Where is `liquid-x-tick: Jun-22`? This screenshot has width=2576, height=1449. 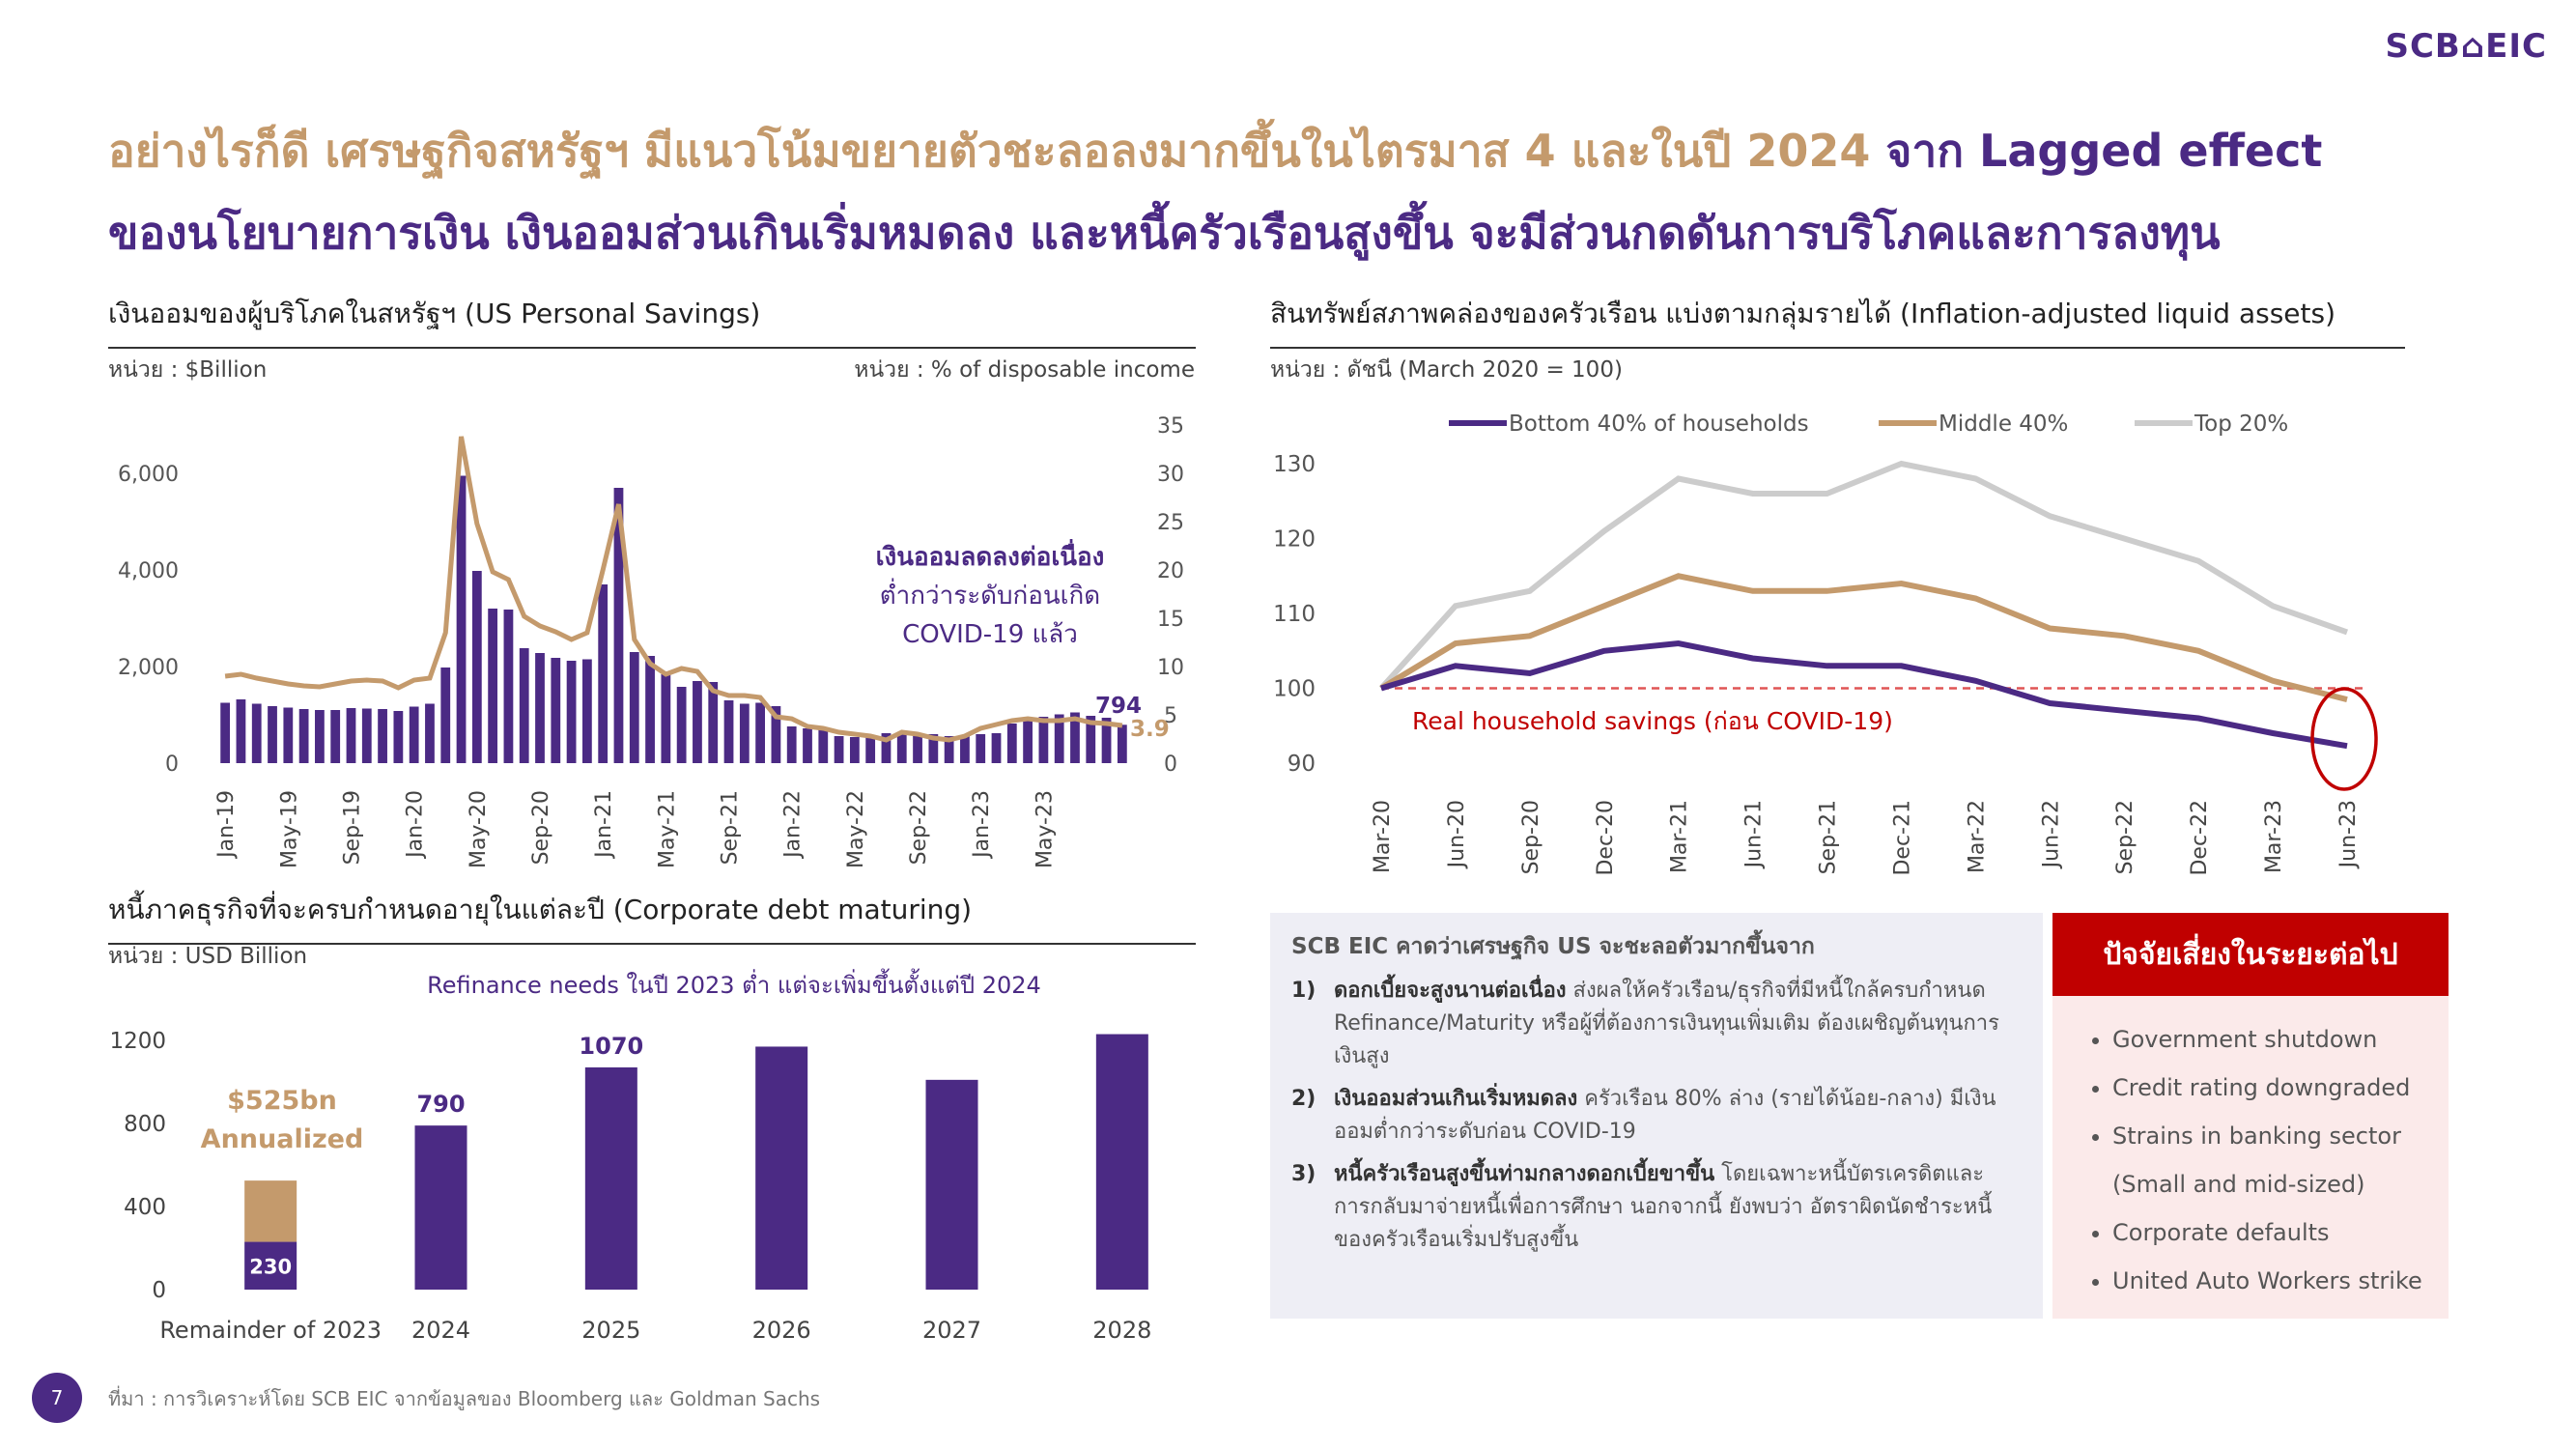 liquid-x-tick: Jun-22 is located at coordinates (2051, 834).